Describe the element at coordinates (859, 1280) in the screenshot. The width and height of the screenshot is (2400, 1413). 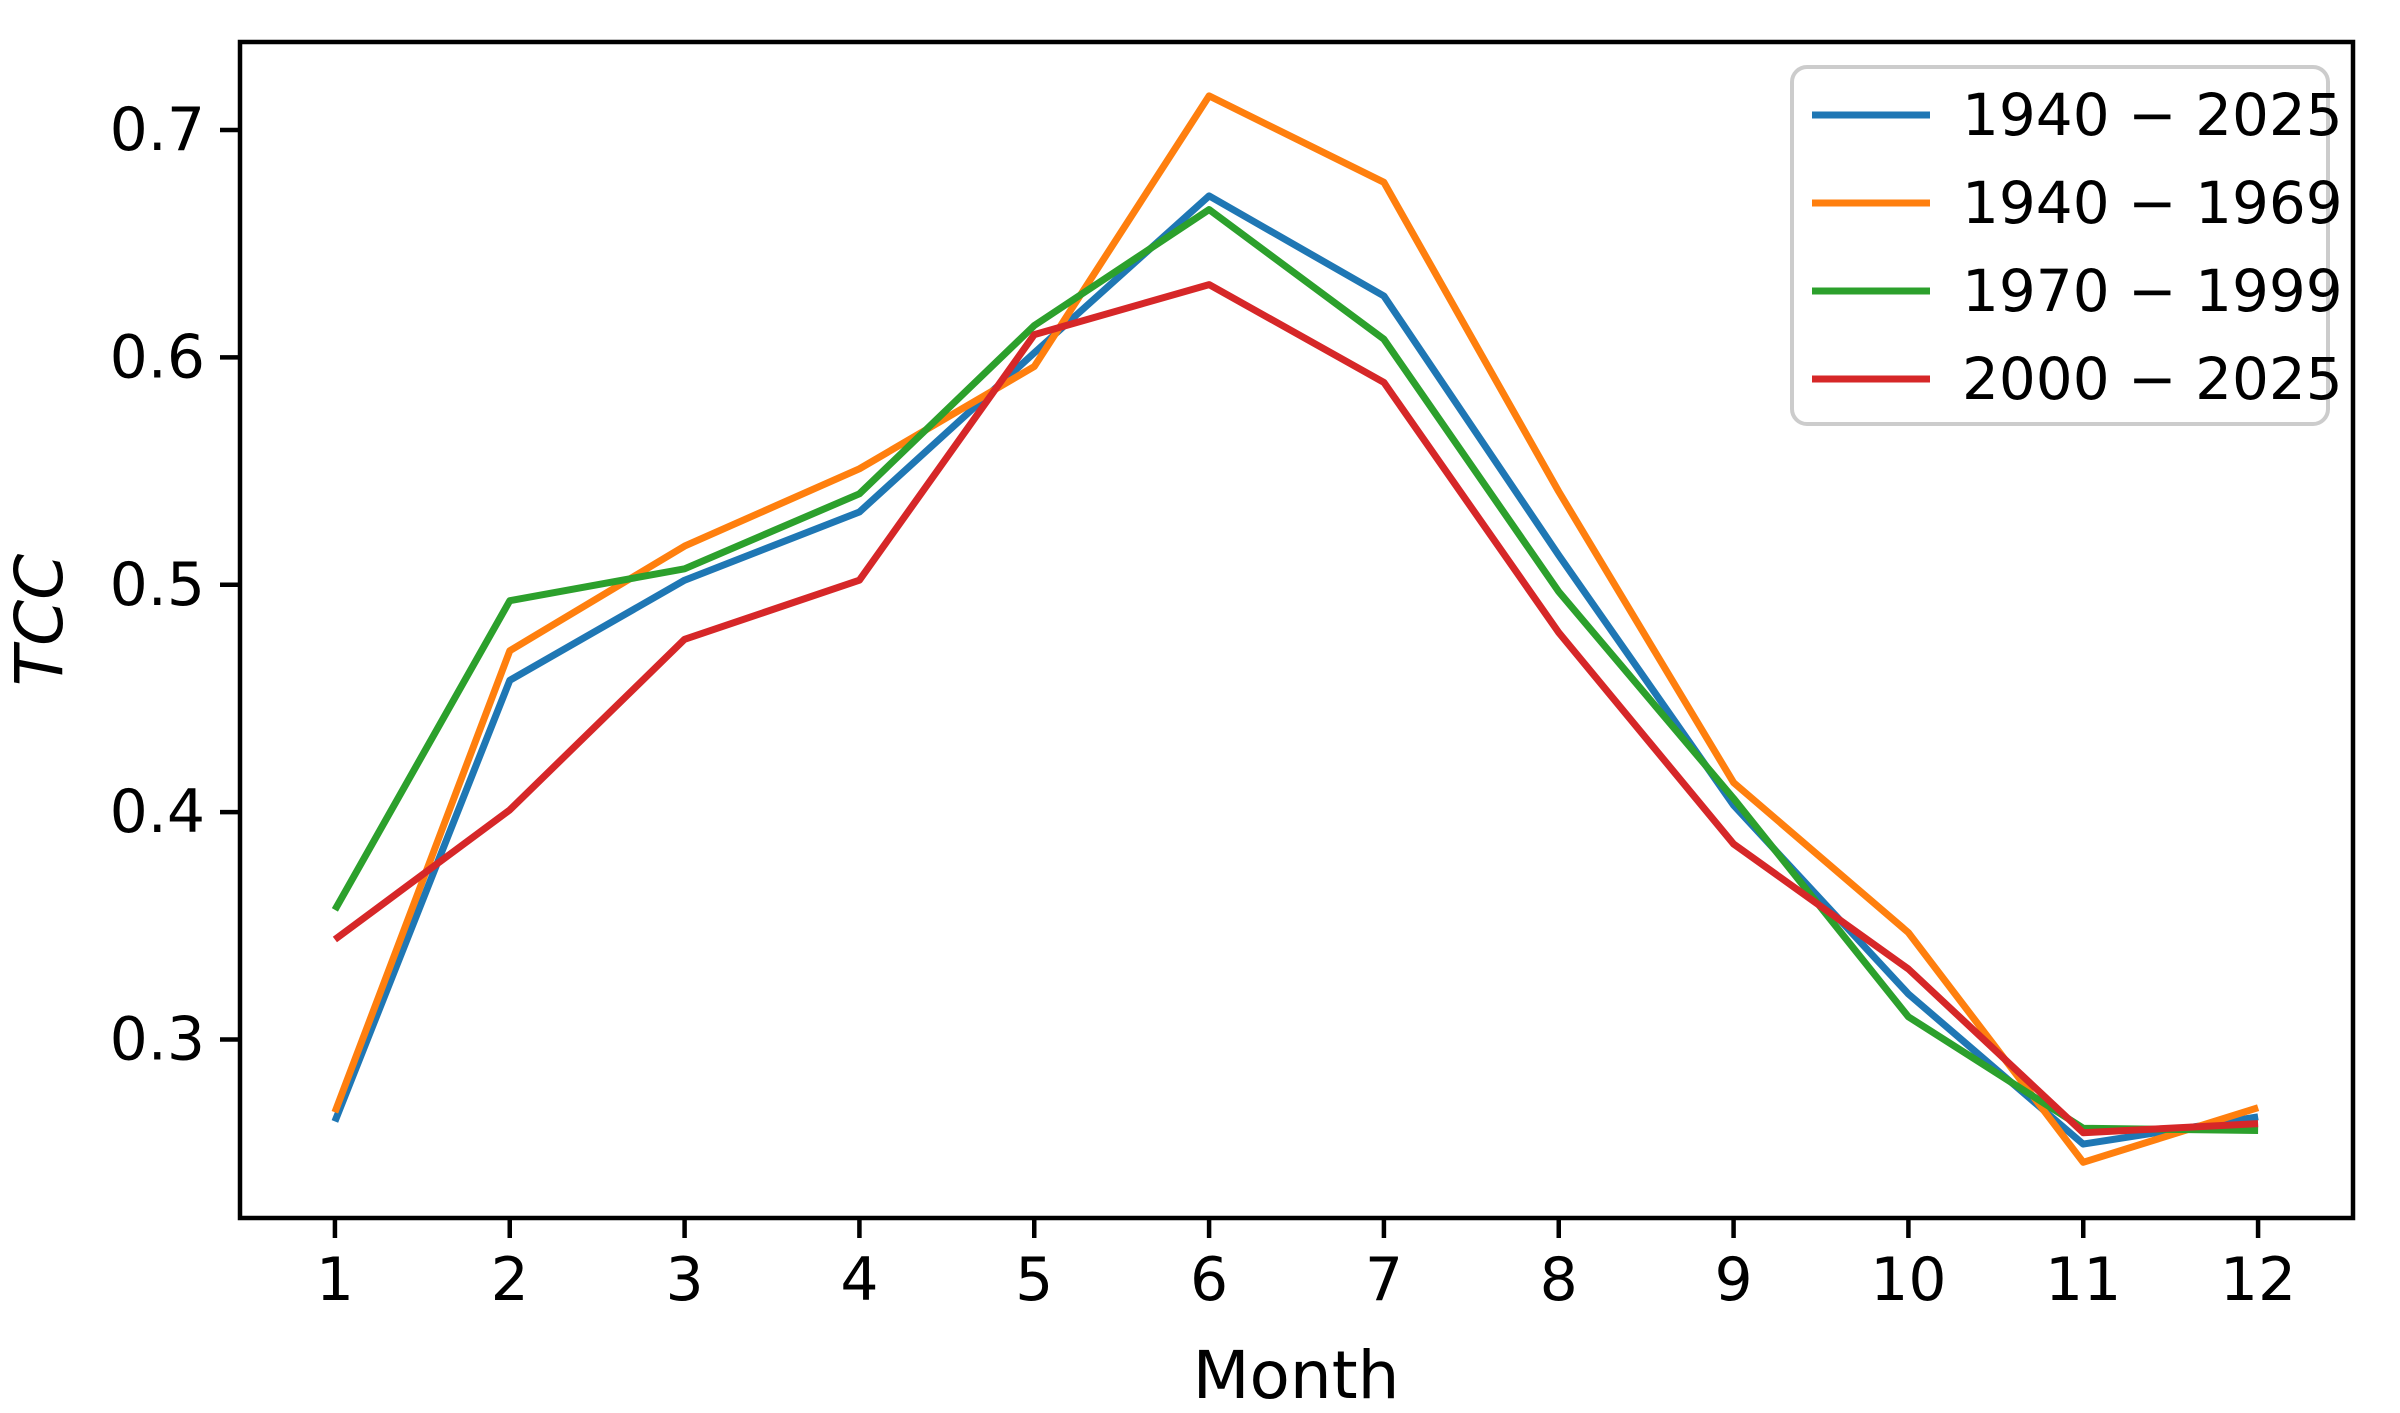
I see `x-tick-label: 4` at that location.